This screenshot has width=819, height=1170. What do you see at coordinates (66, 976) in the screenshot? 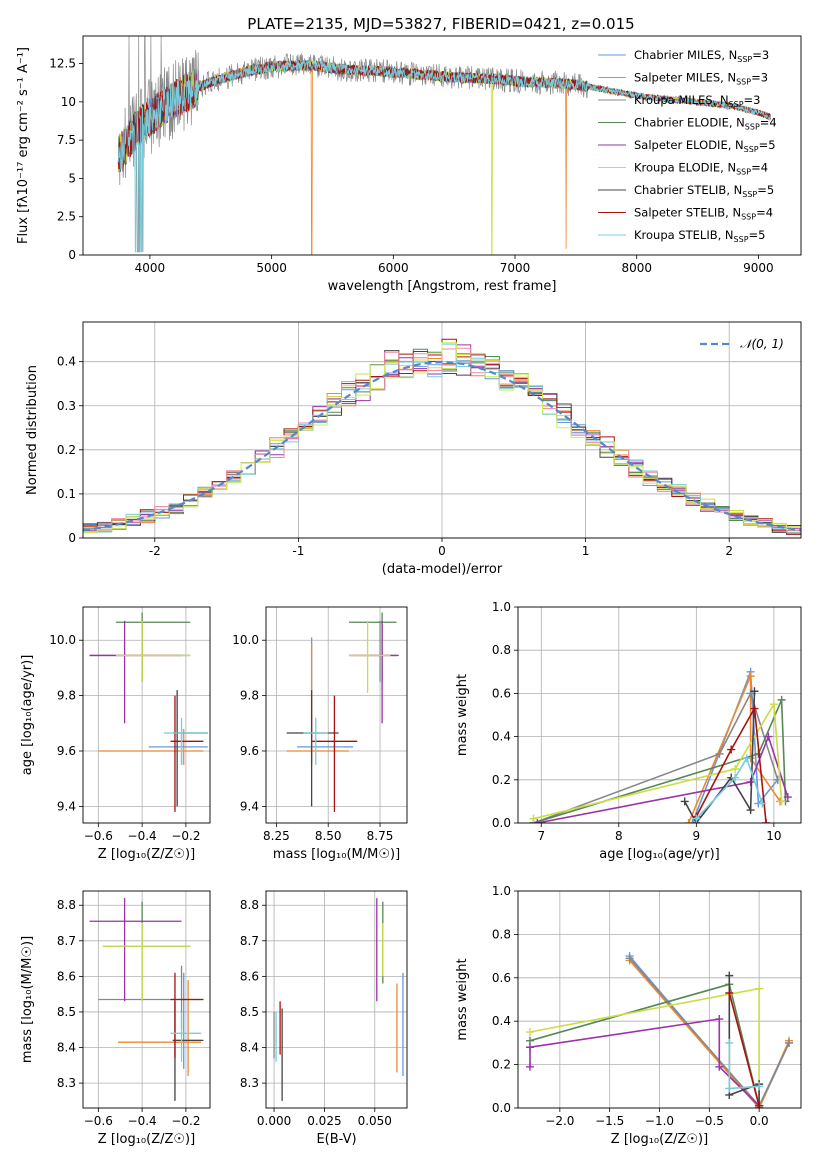
I see `y-tick-label: 8.6` at bounding box center [66, 976].